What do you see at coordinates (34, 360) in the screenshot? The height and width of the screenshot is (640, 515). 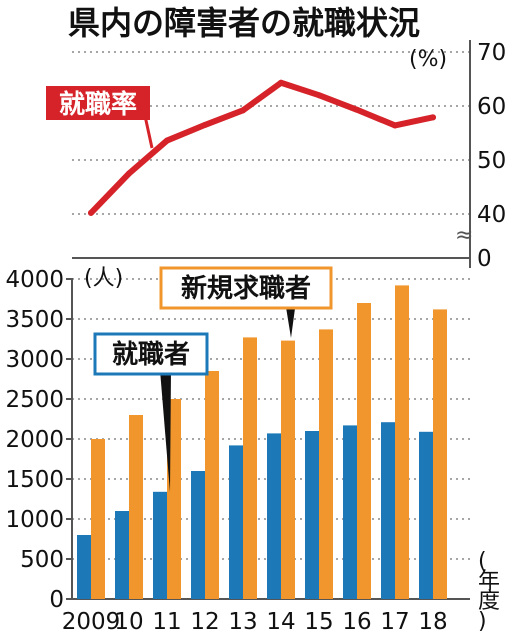 I see `bar-y-tick-label: 3000` at bounding box center [34, 360].